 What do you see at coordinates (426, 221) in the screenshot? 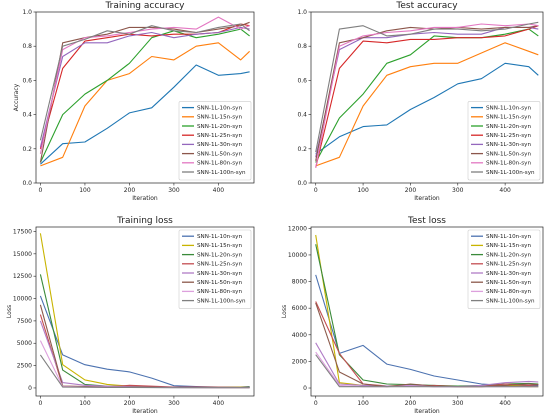
I see `chart-title: Test loss` at bounding box center [426, 221].